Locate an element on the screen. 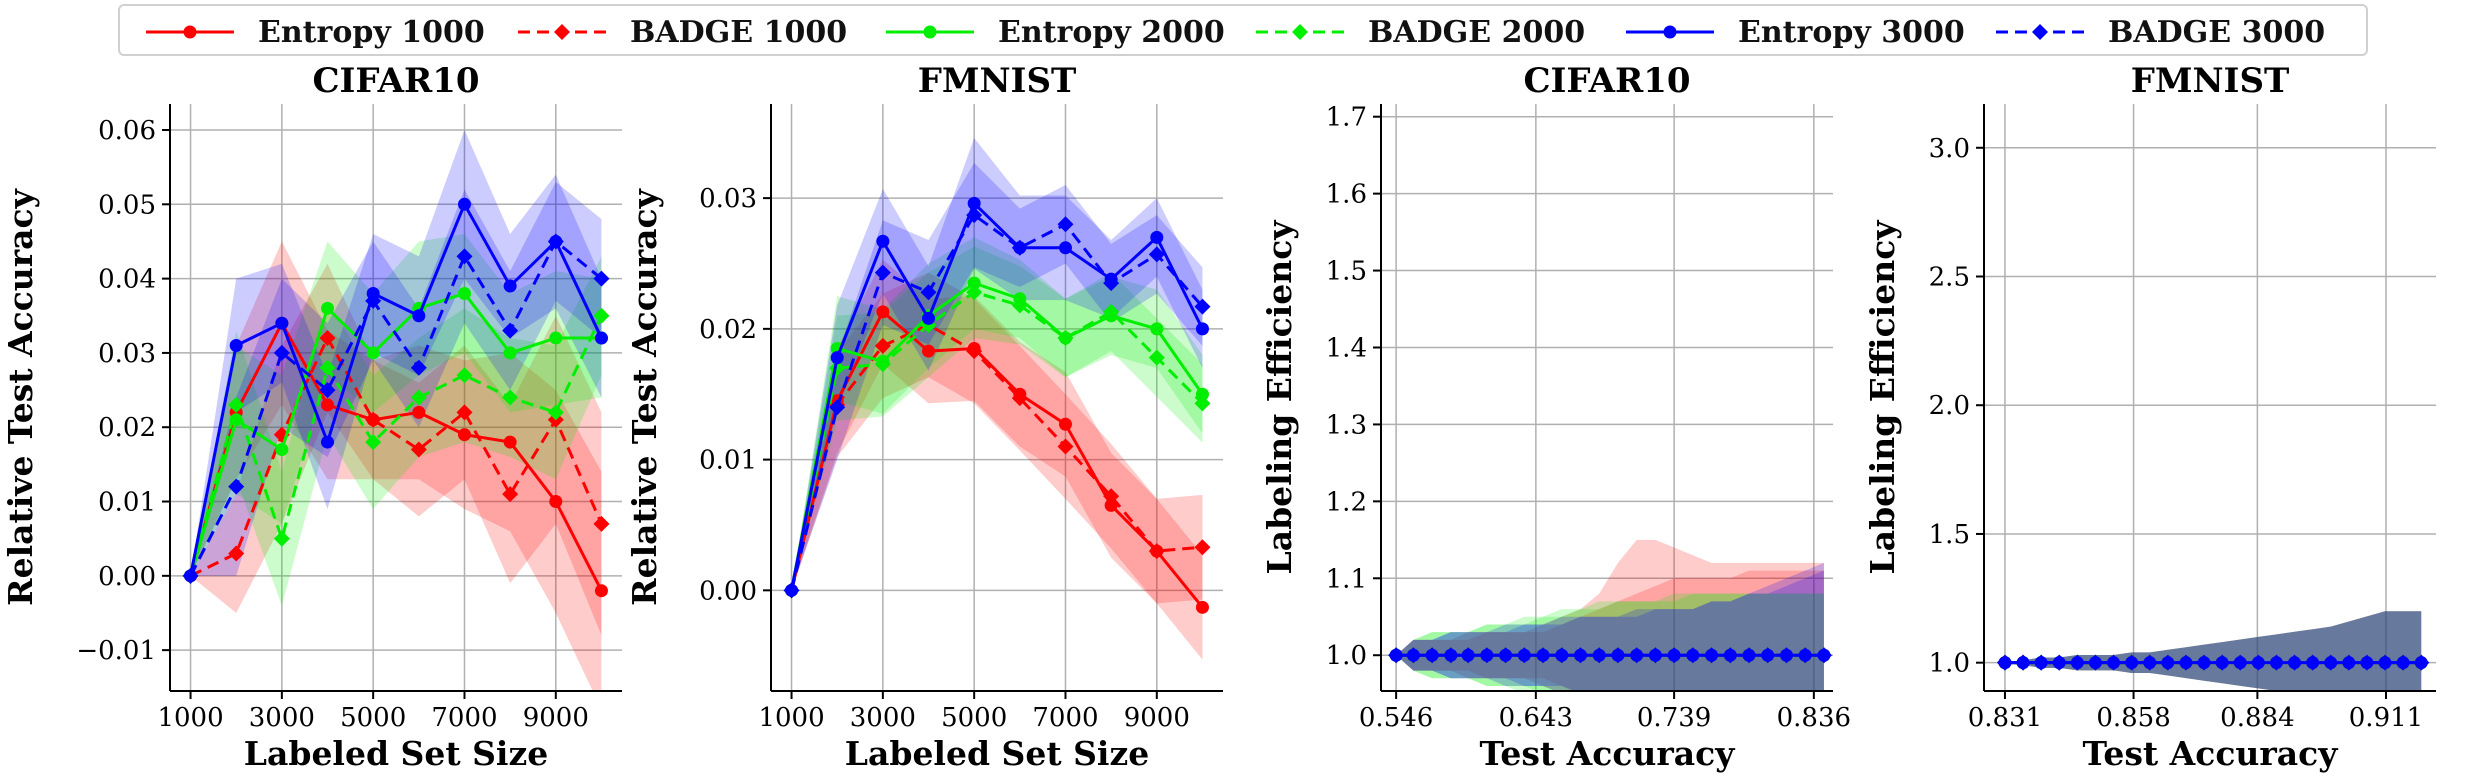  panel-2-x-tick-label-0: 1000 is located at coordinates (791, 718).